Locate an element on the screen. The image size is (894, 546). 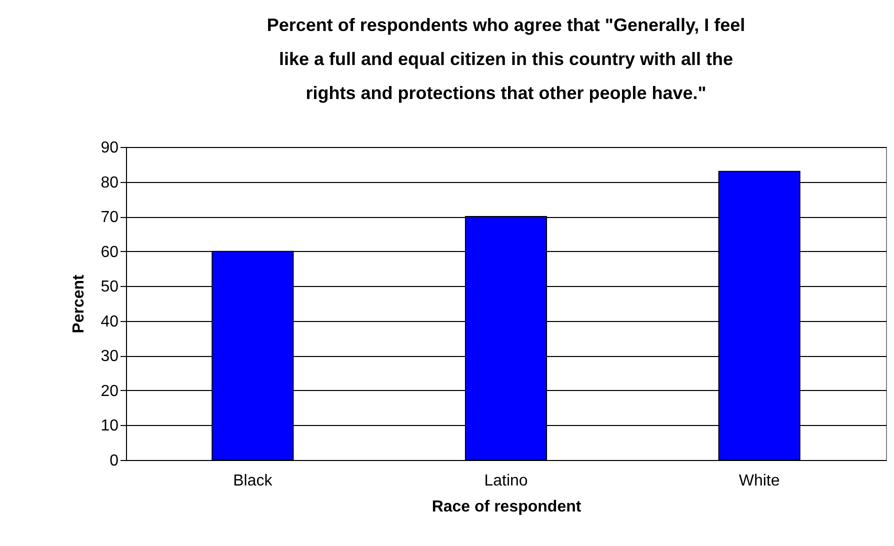
y-axis-title: Percent is located at coordinates (79, 304).